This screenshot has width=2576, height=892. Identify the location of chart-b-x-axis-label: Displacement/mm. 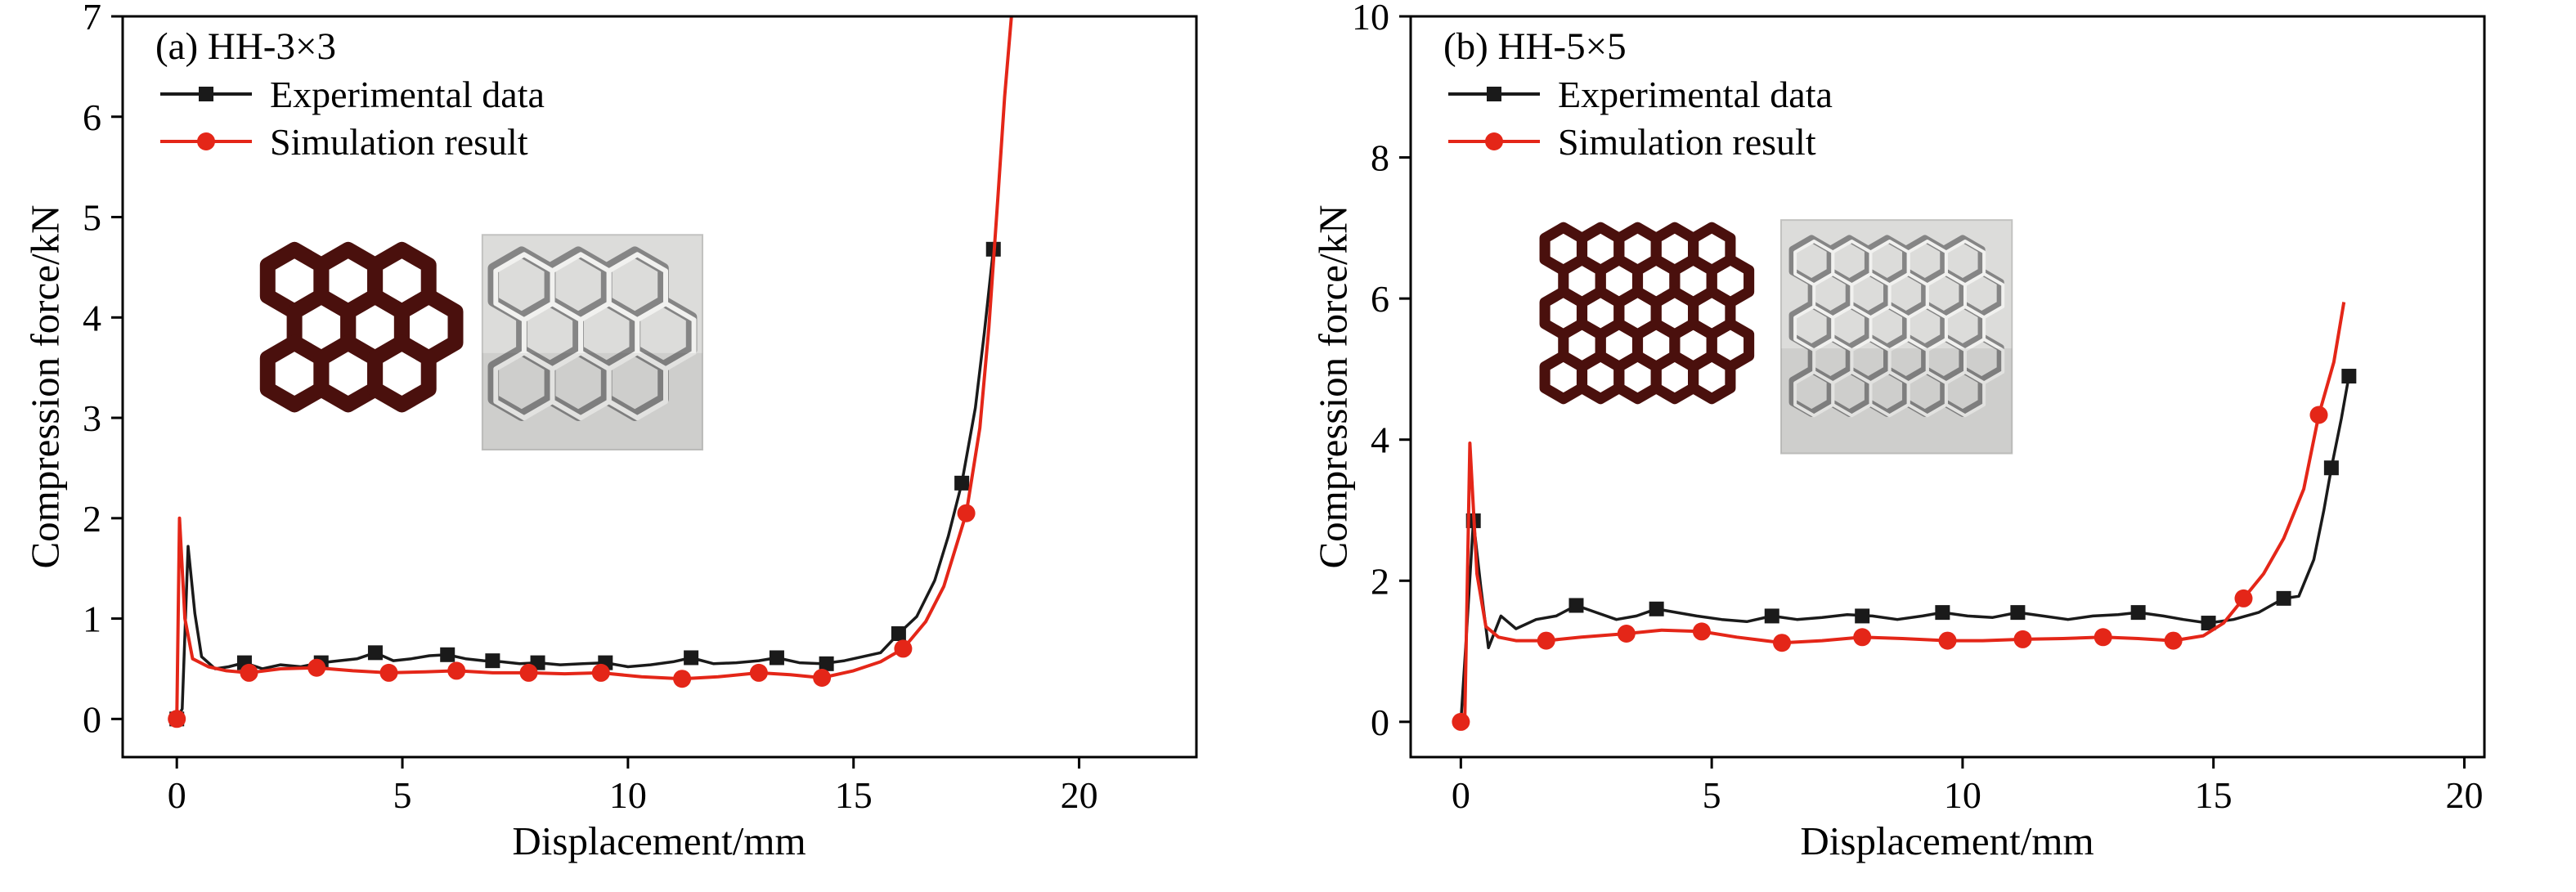
(1947, 840).